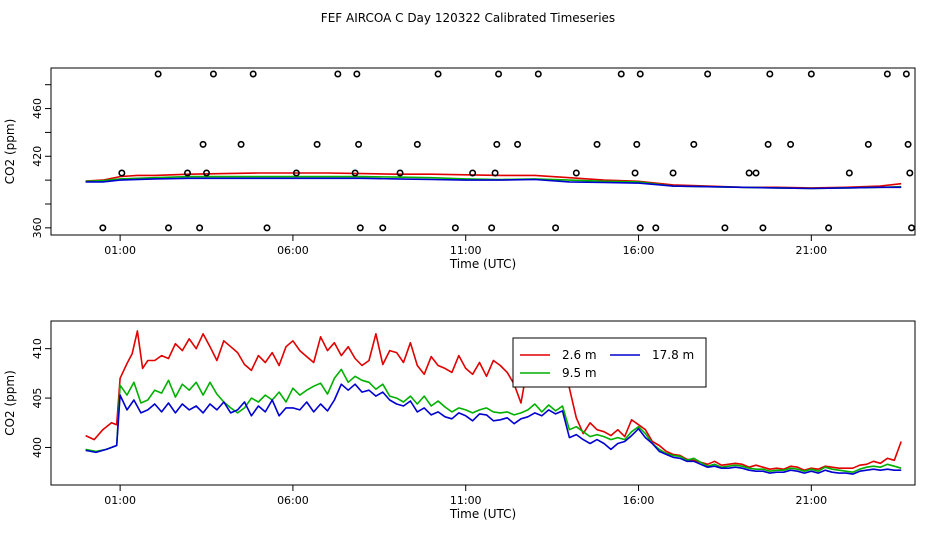 The height and width of the screenshot is (540, 936). I want to click on legend-label: 9.5 m, so click(579, 373).